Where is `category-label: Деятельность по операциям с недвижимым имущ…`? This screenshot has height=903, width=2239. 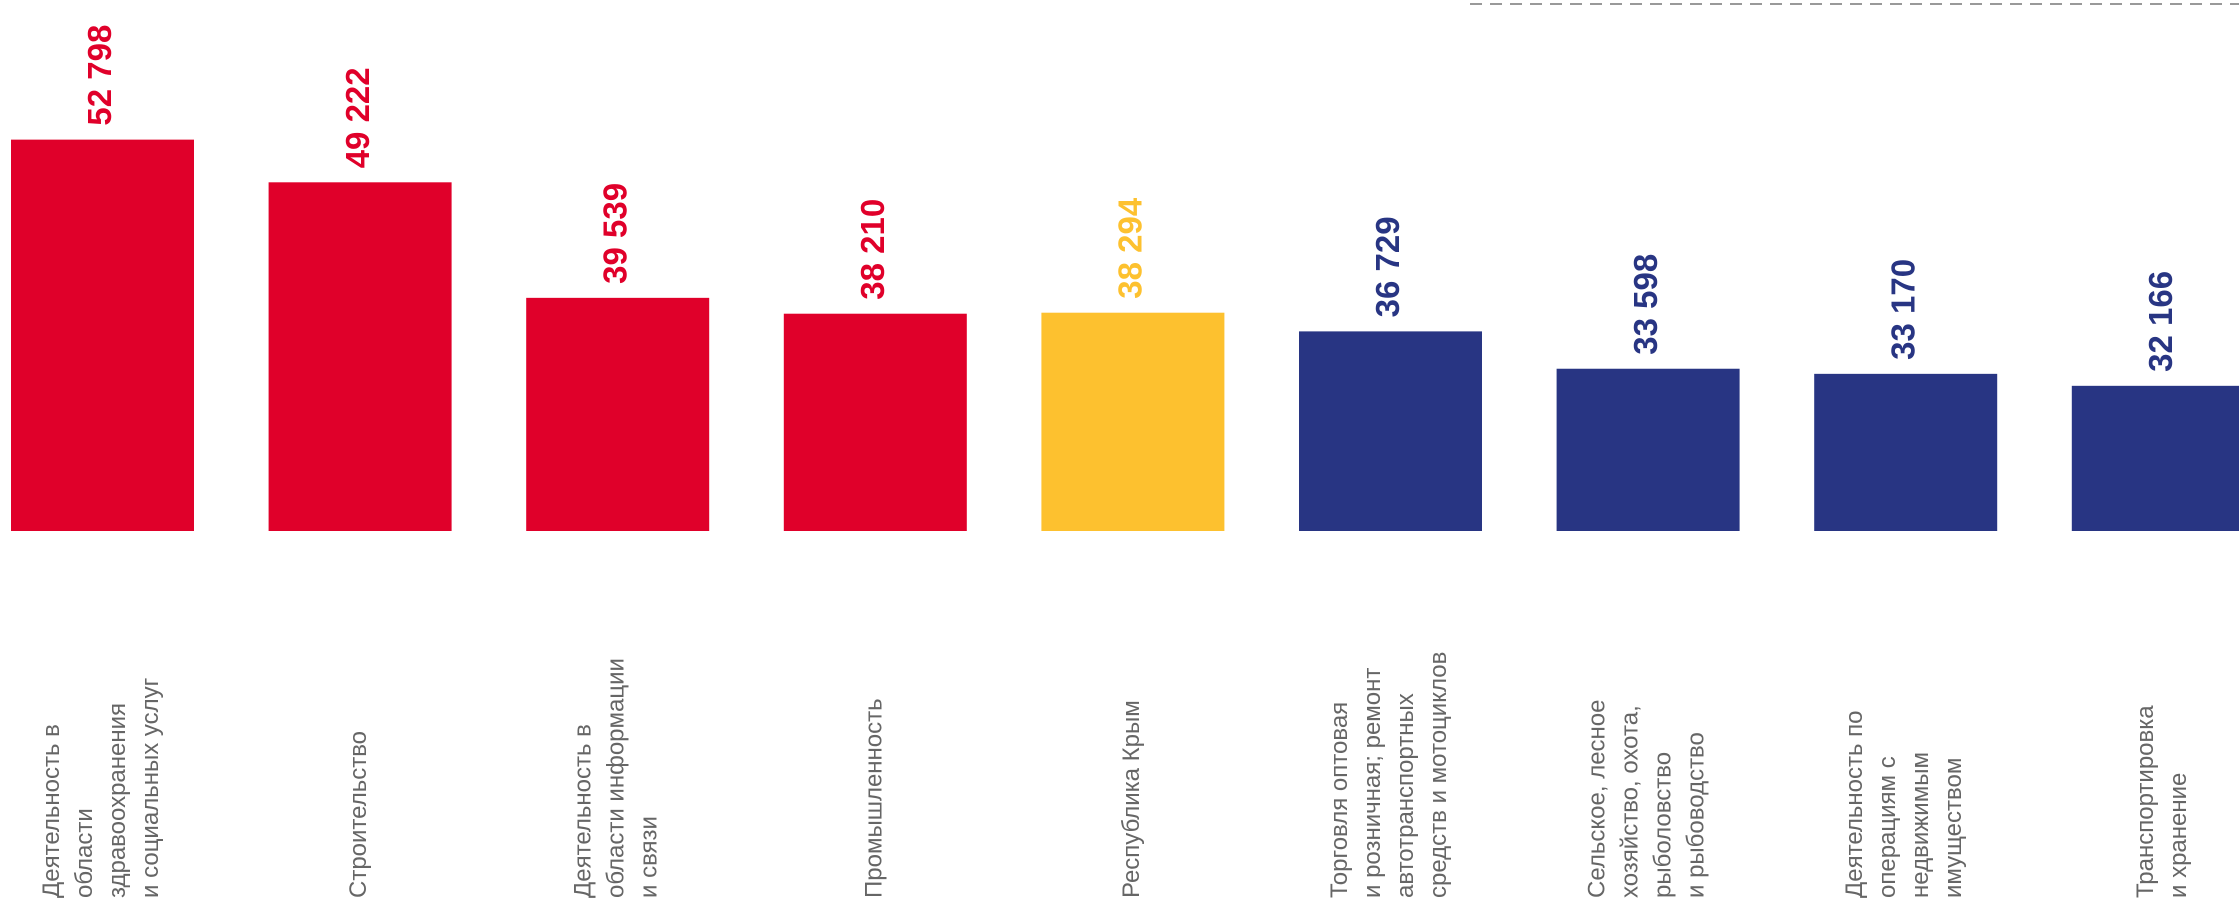
category-label: Деятельность по операциям с недвижимым имущ… is located at coordinates (1905, 805).